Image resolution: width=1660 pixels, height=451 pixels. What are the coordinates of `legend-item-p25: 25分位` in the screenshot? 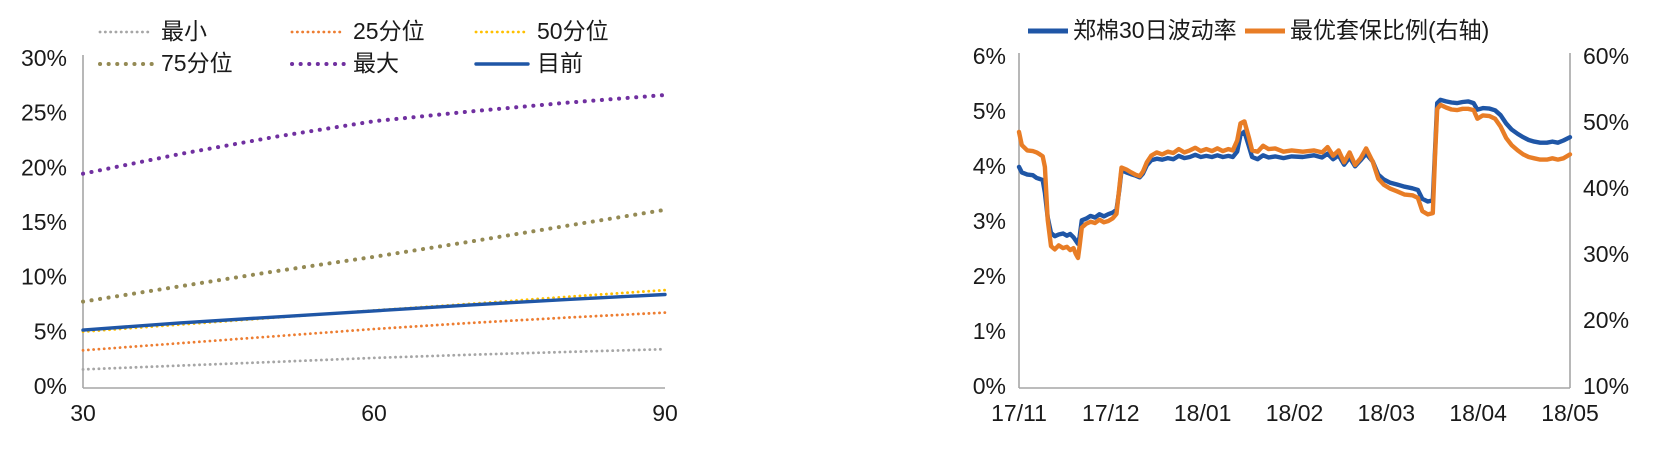 It's located at (357, 31).